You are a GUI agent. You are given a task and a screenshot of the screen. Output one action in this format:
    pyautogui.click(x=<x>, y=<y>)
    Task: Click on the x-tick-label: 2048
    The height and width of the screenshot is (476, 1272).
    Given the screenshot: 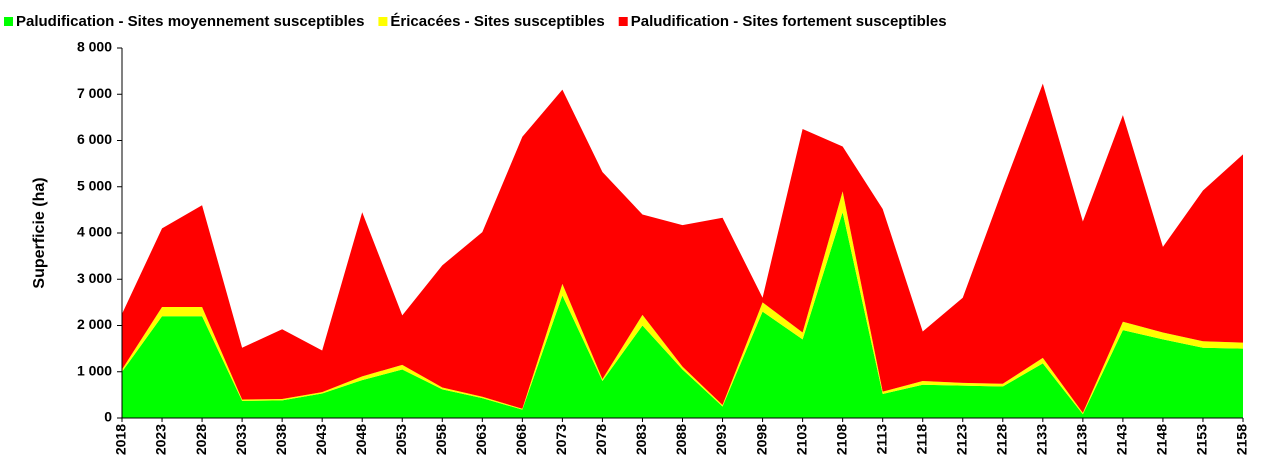 What is the action you would take?
    pyautogui.click(x=361, y=439)
    